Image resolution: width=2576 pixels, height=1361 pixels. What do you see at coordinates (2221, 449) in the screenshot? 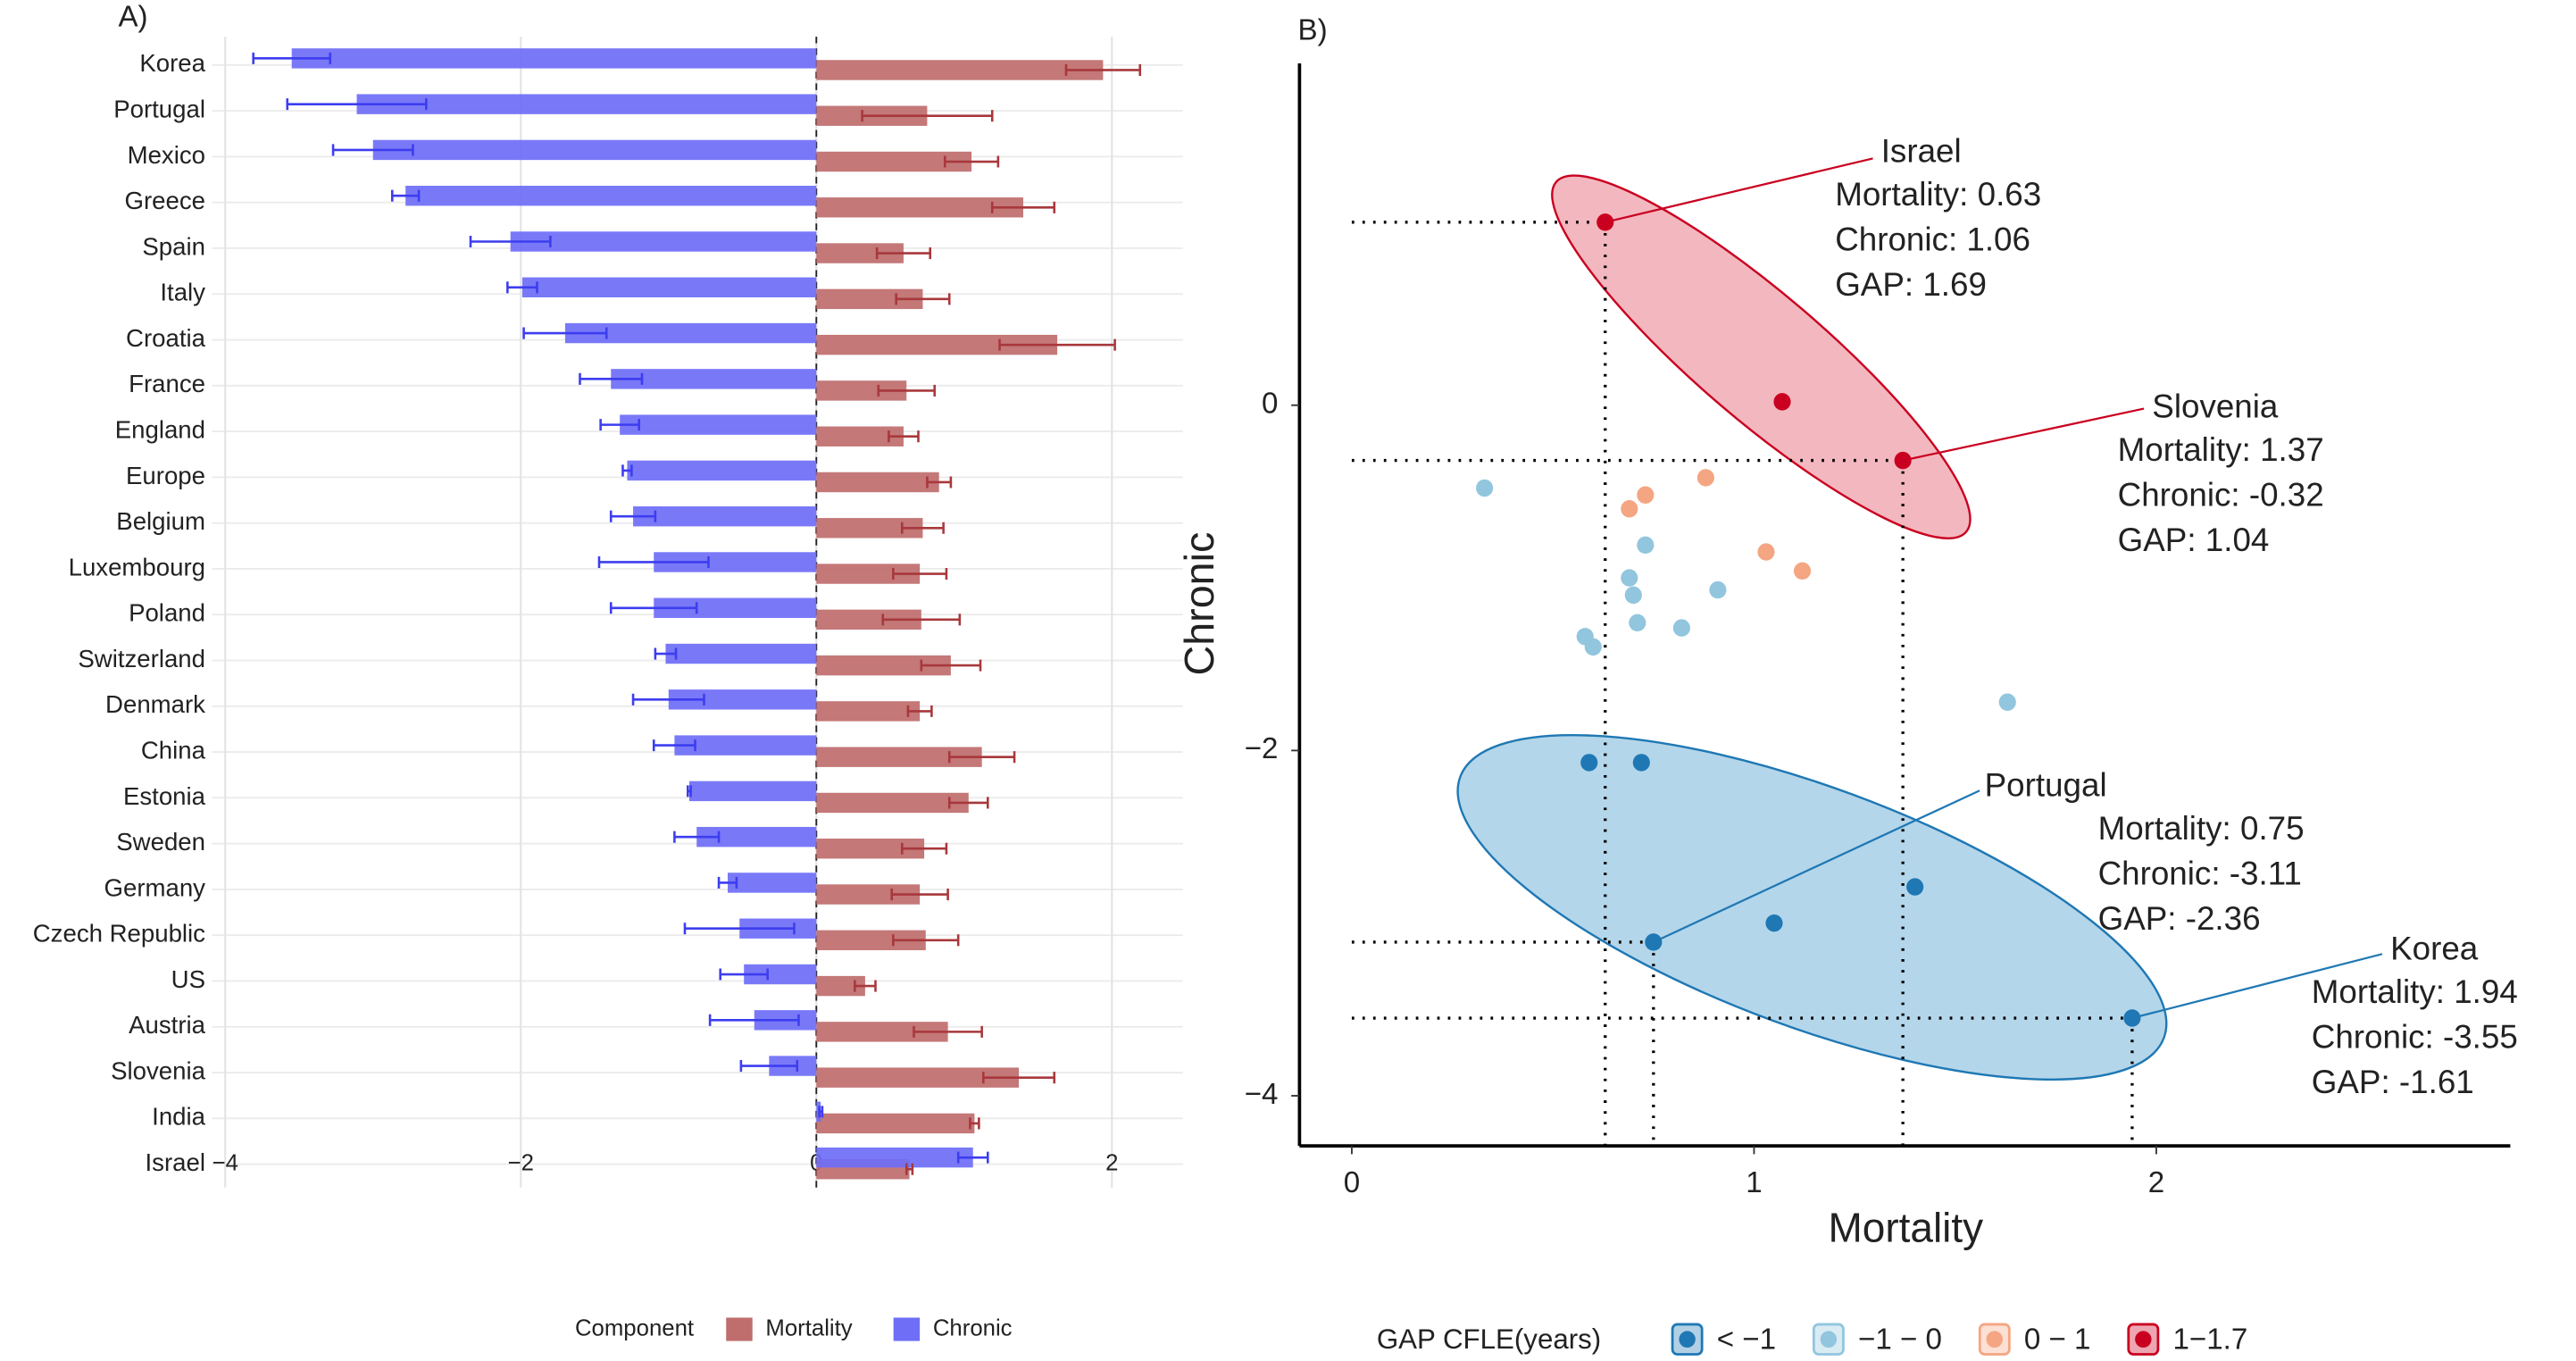
I see `annotation-text: Mortality: 1.37` at bounding box center [2221, 449].